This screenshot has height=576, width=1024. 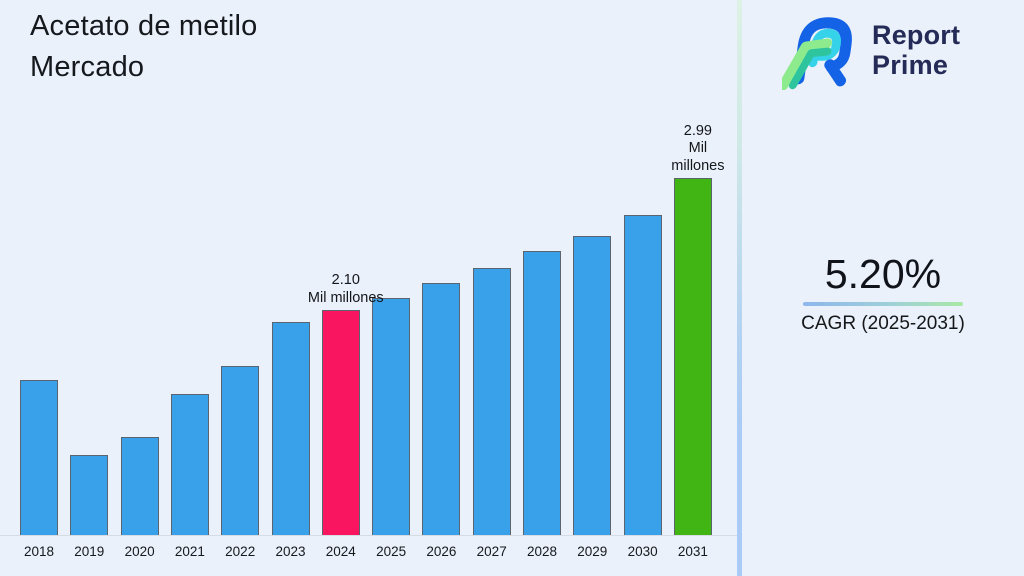 I want to click on x-tick-2027: 2027, so click(x=491, y=551).